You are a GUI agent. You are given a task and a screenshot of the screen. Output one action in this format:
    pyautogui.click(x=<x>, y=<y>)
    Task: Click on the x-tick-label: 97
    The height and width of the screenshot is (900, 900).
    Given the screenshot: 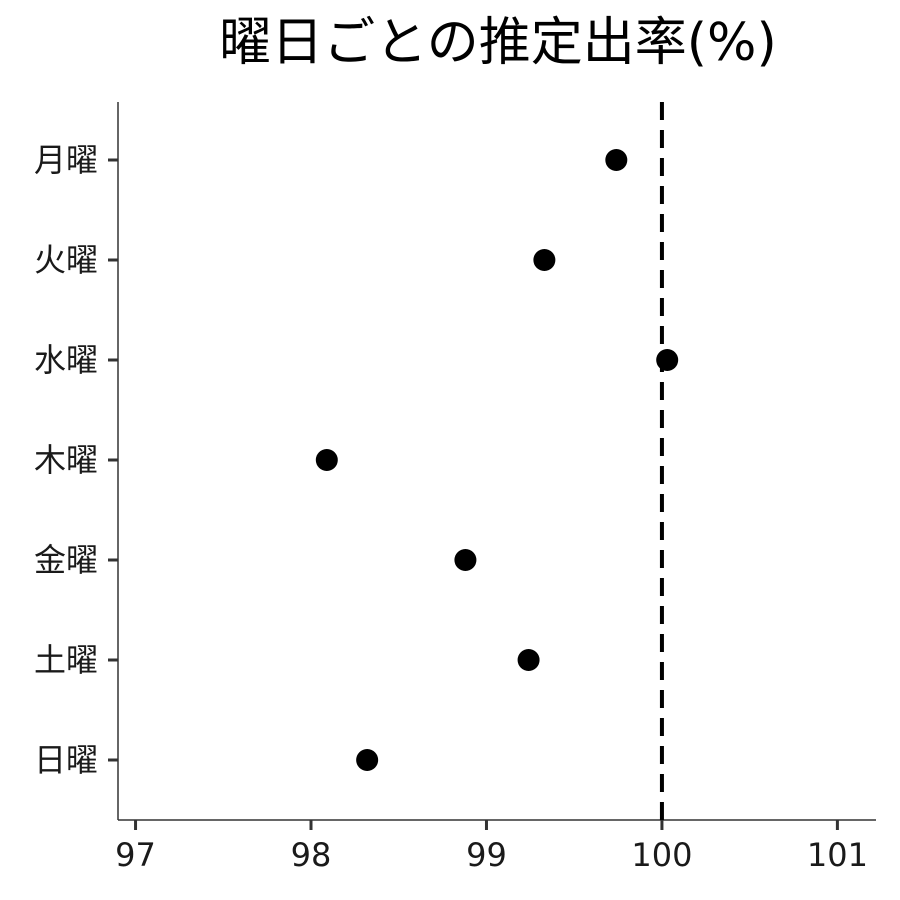 What is the action you would take?
    pyautogui.click(x=135, y=855)
    